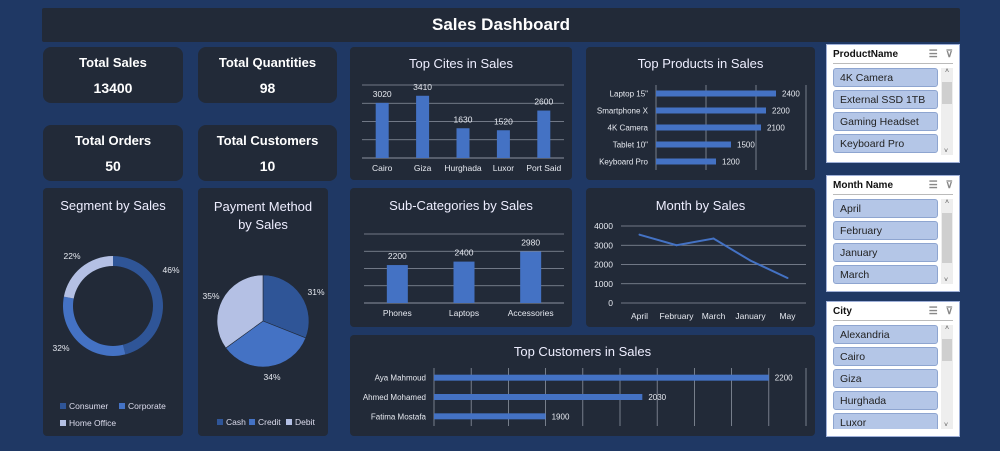 This screenshot has width=1000, height=451. I want to click on category-label: Luxor, so click(503, 168).